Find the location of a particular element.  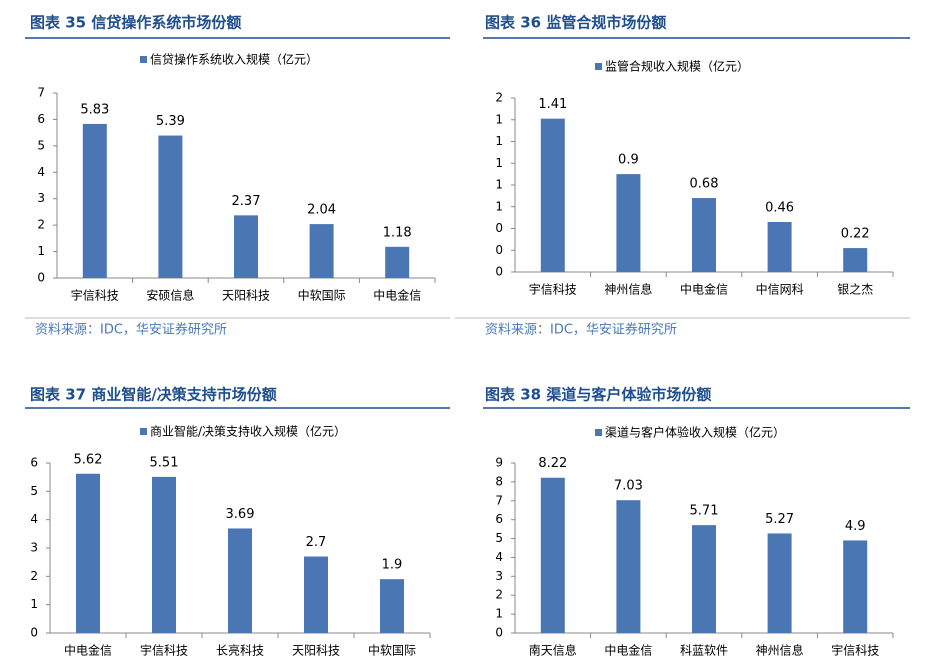

value-label: 5.71 is located at coordinates (704, 511).